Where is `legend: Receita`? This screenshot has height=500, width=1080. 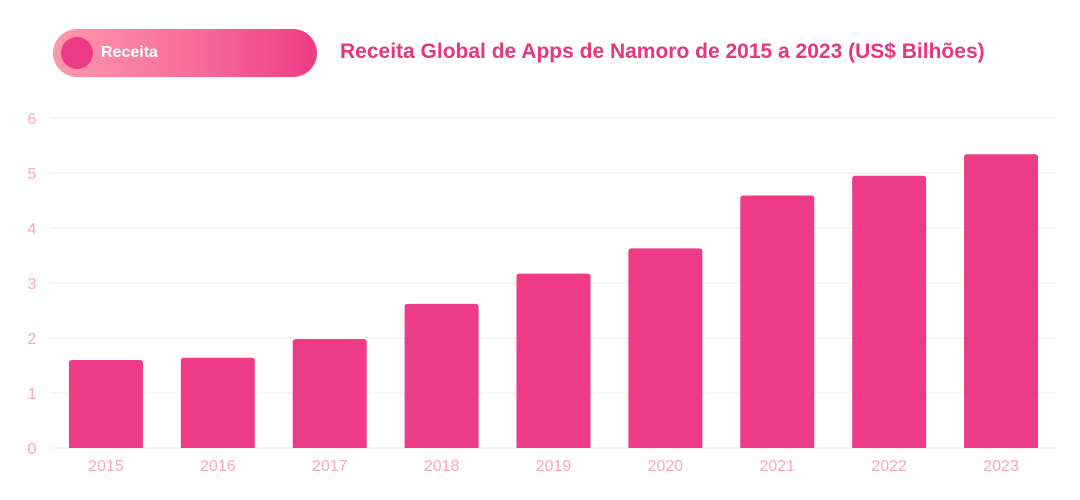 legend: Receita is located at coordinates (185, 53).